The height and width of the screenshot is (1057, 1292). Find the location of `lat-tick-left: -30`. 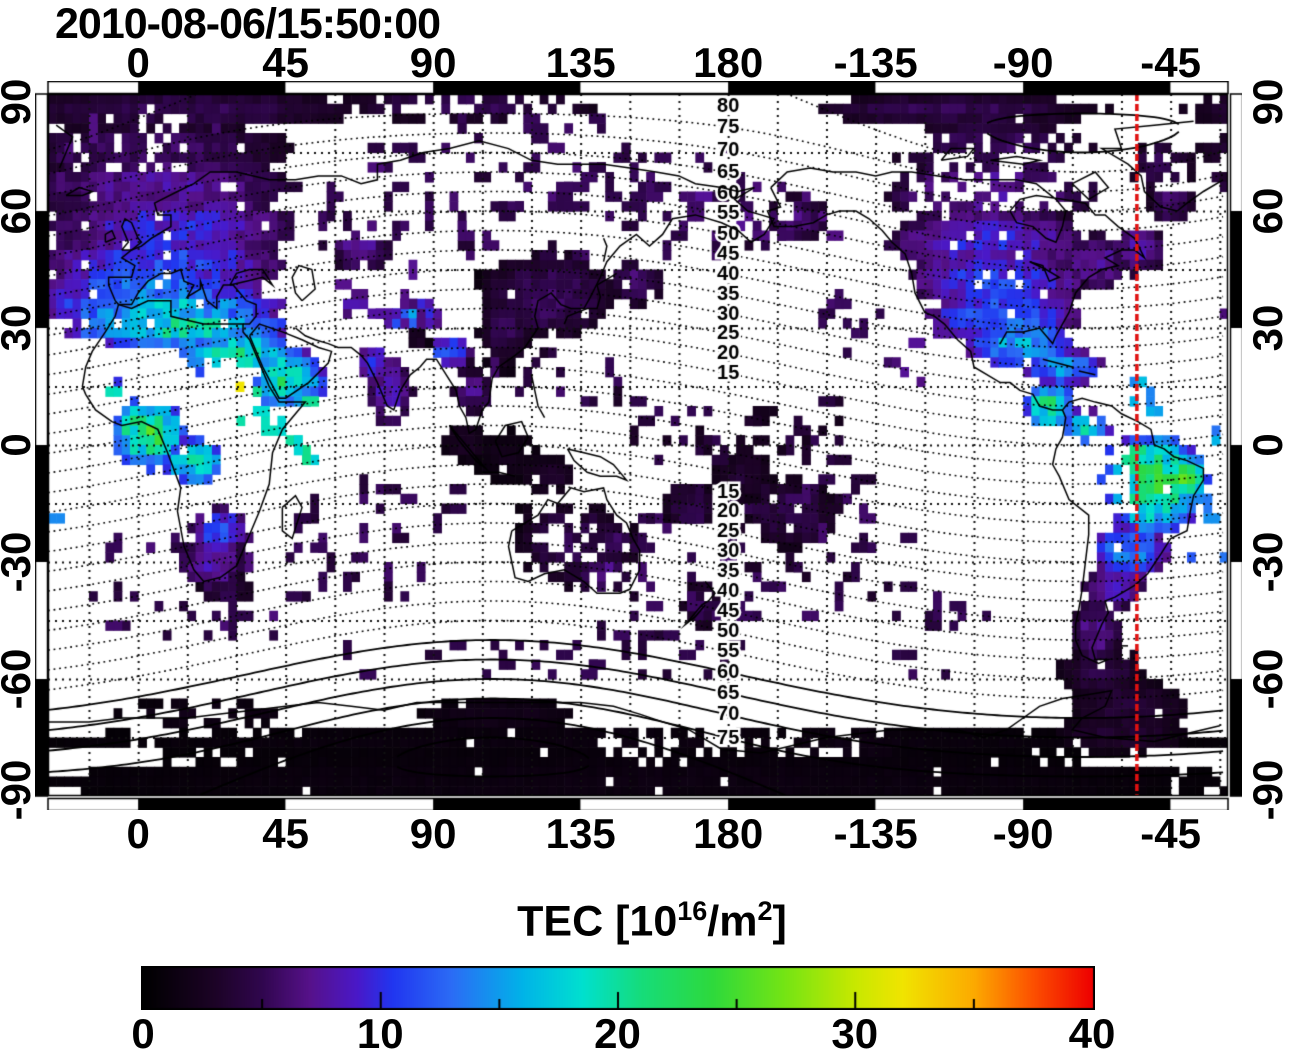

lat-tick-left: -30 is located at coordinates (19, 562).